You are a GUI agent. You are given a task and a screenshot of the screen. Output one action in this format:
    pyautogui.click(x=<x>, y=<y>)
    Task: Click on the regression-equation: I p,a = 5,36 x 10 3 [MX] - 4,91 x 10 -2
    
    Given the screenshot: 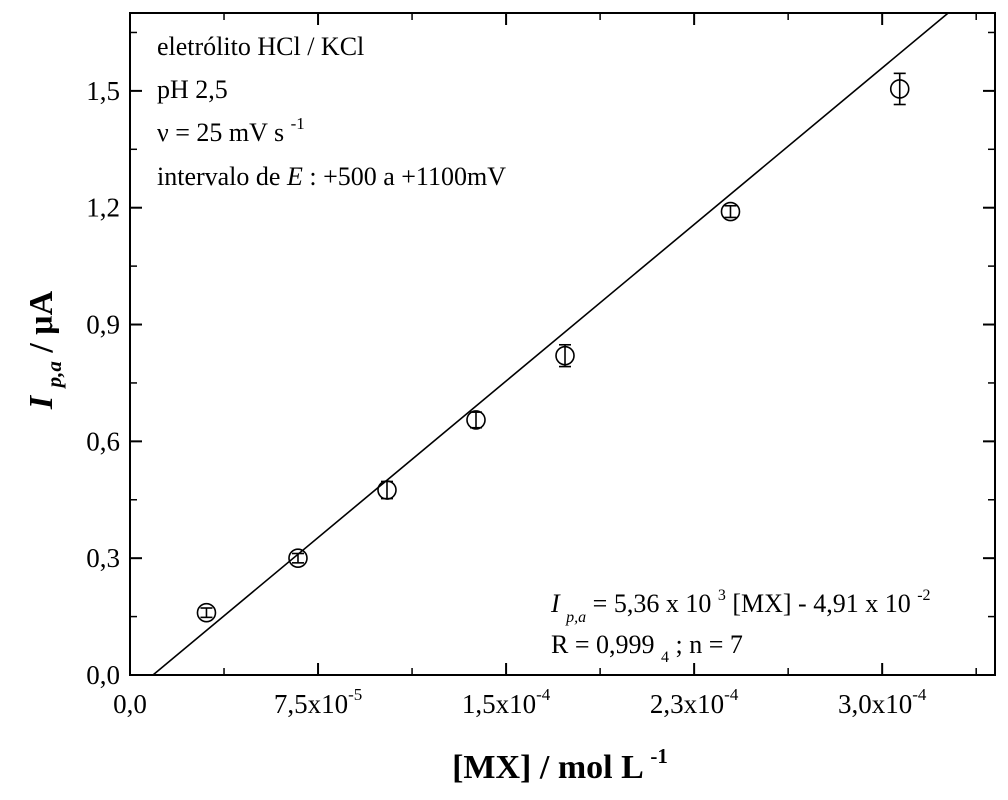 What is the action you would take?
    pyautogui.click(x=740, y=602)
    